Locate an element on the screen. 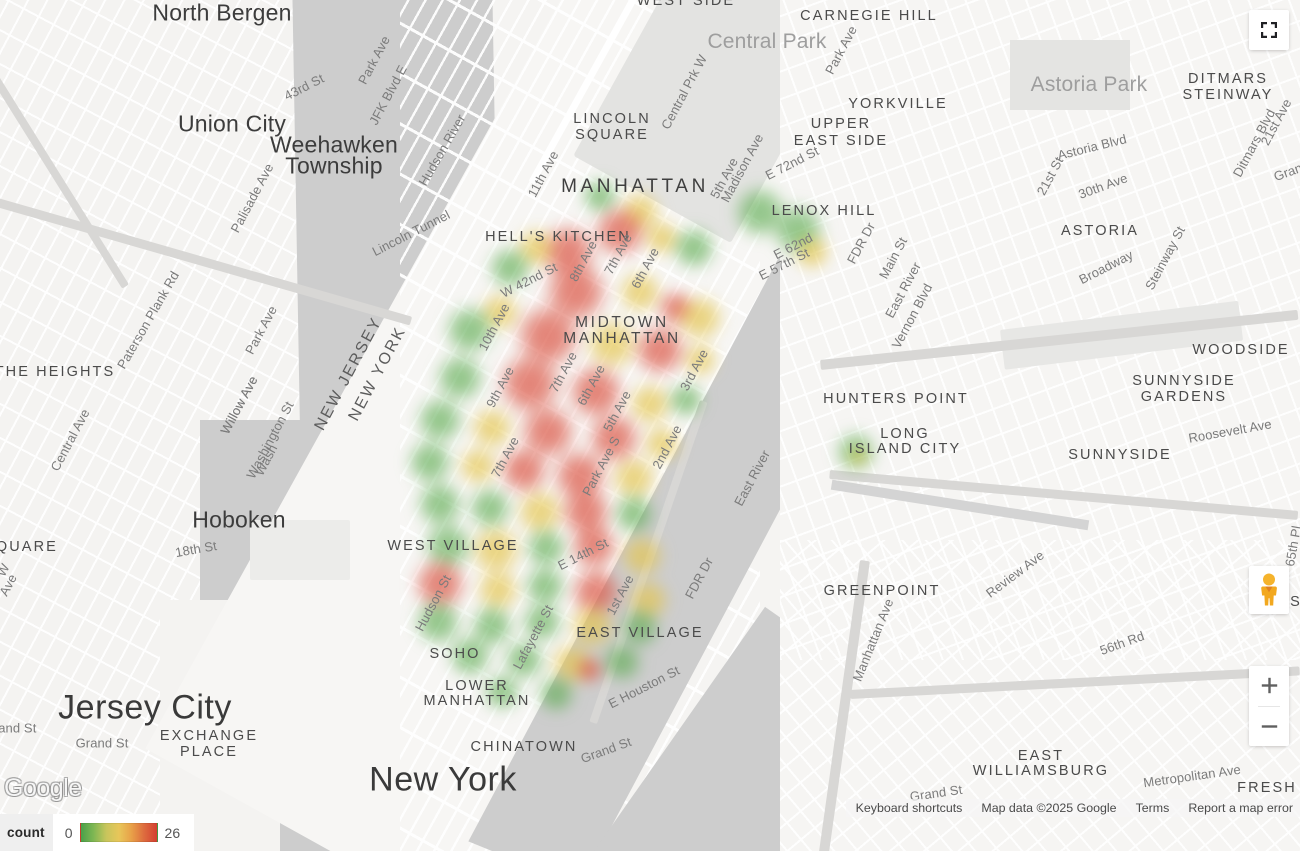 The image size is (1300, 851). legend-max-value: 26 is located at coordinates (172, 832).